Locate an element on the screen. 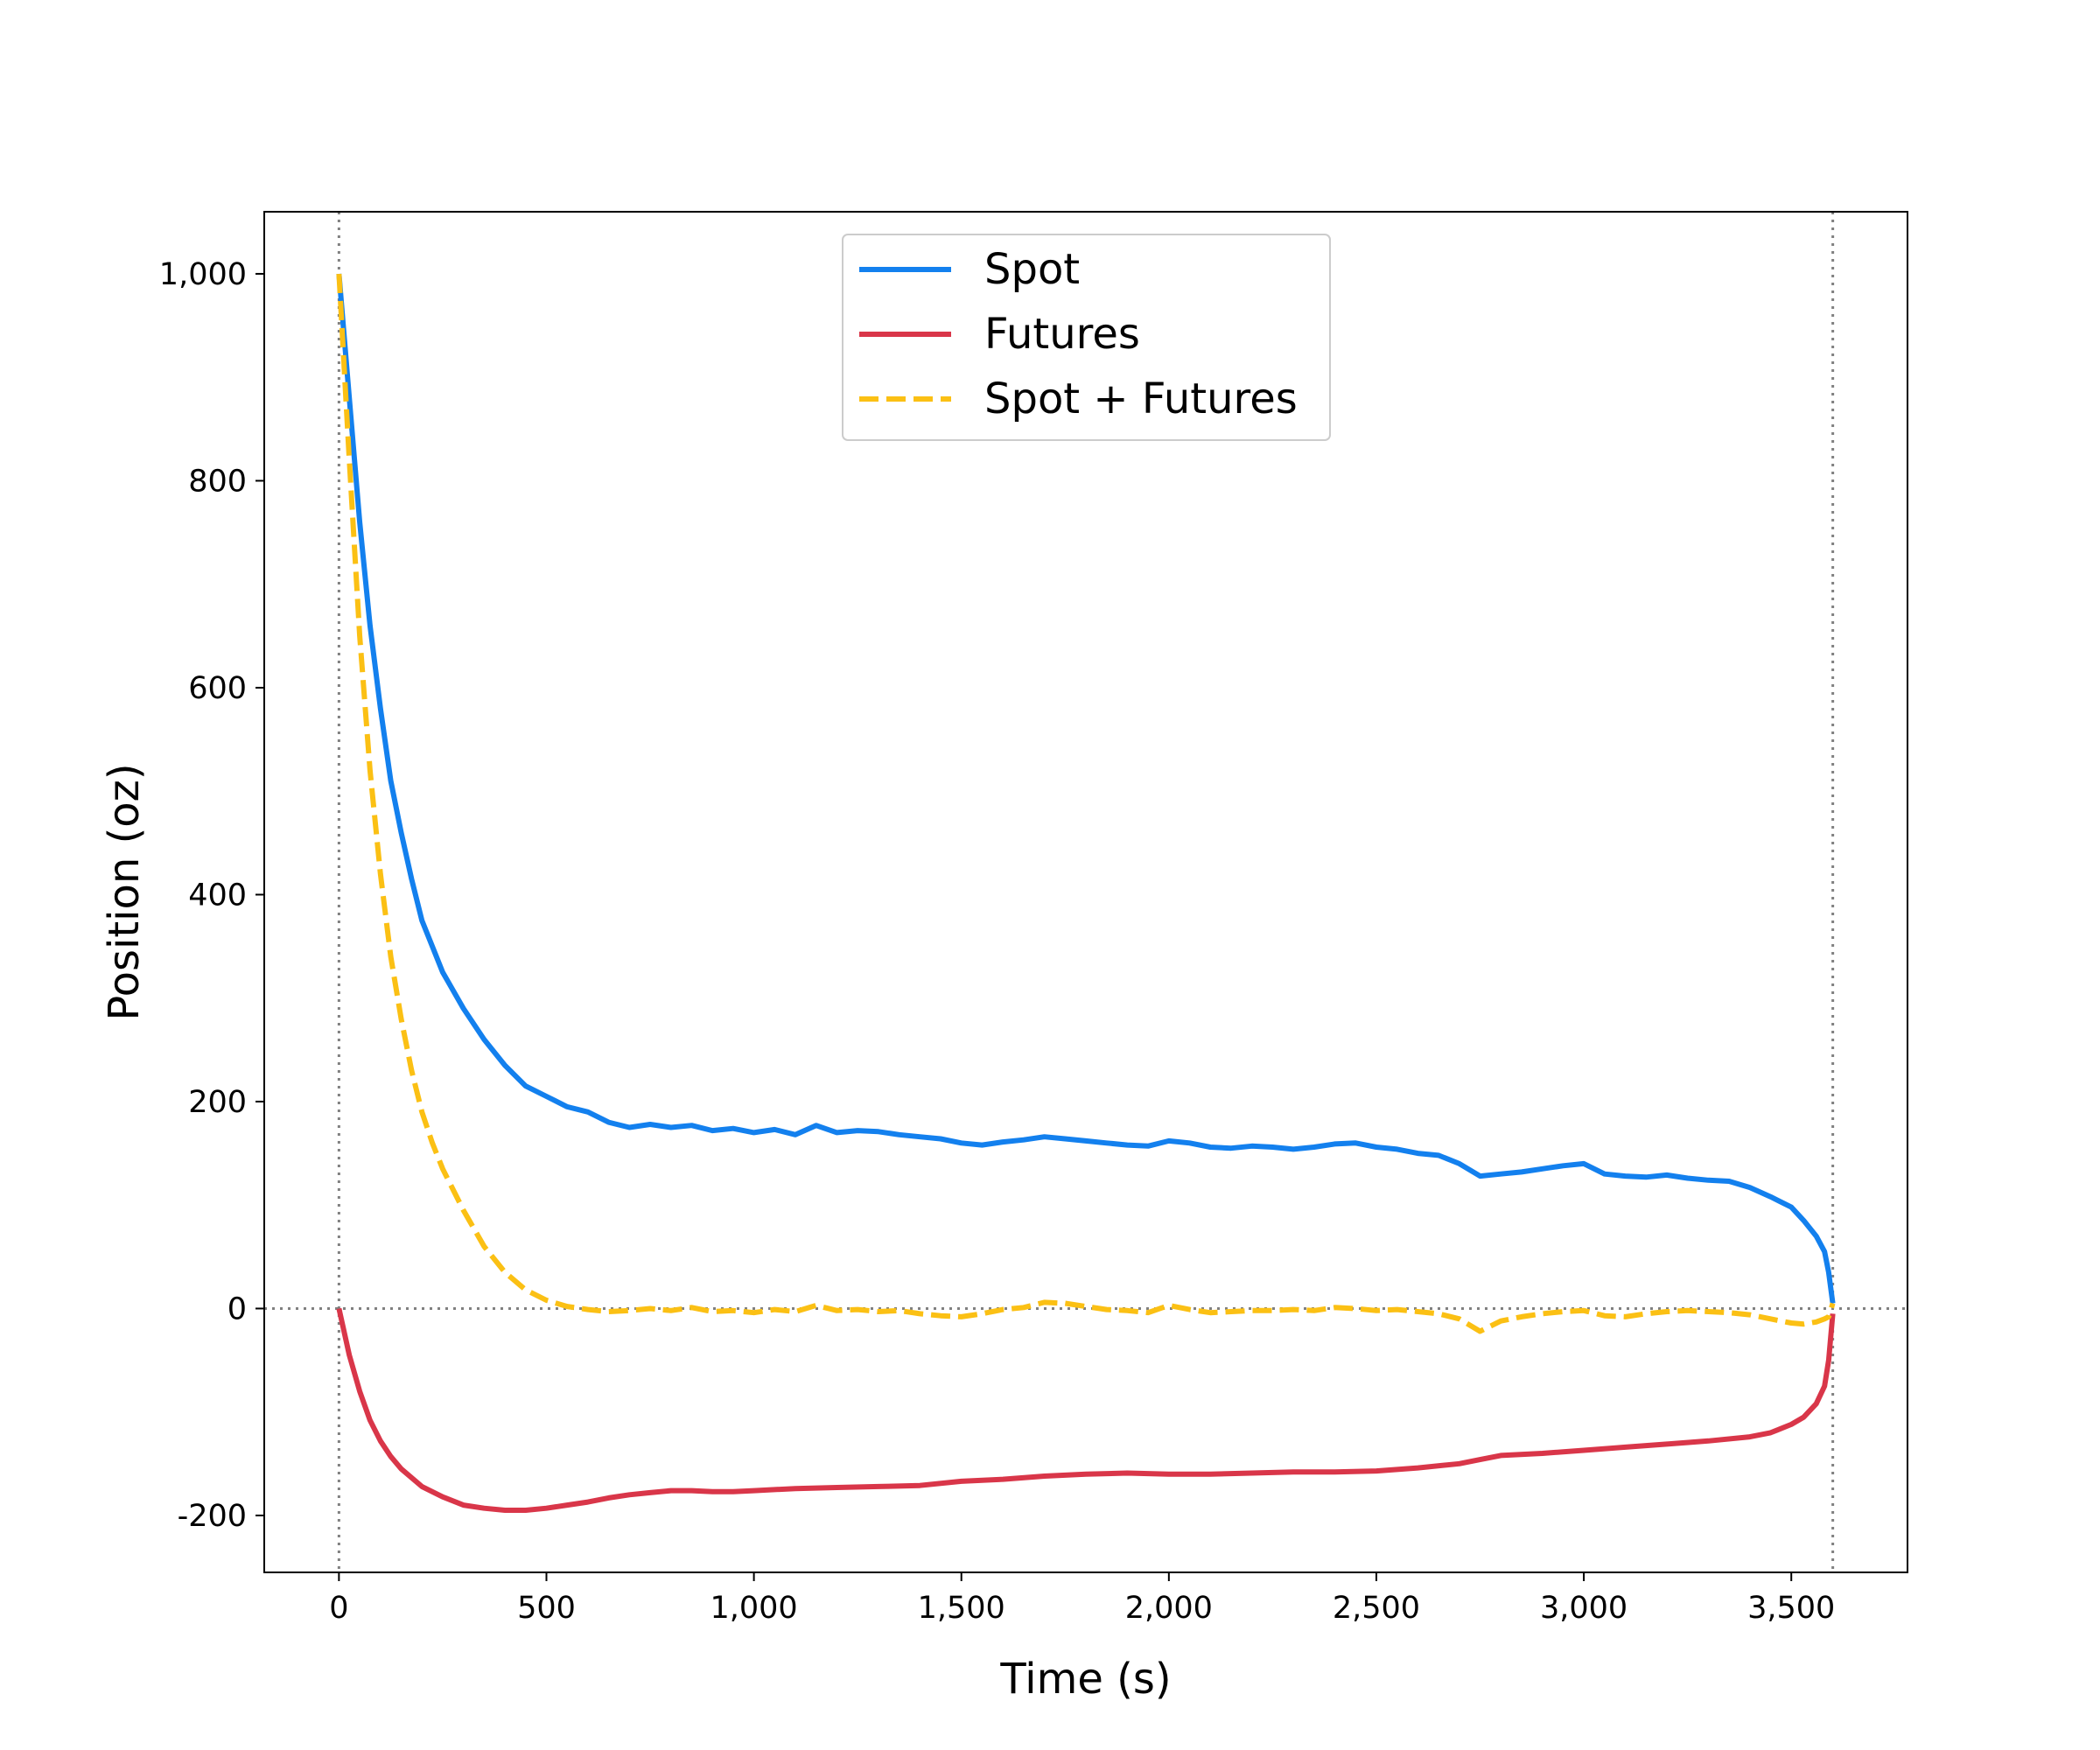 The image size is (2100, 1750). x-axis-label: Time (s) is located at coordinates (1085, 1679).